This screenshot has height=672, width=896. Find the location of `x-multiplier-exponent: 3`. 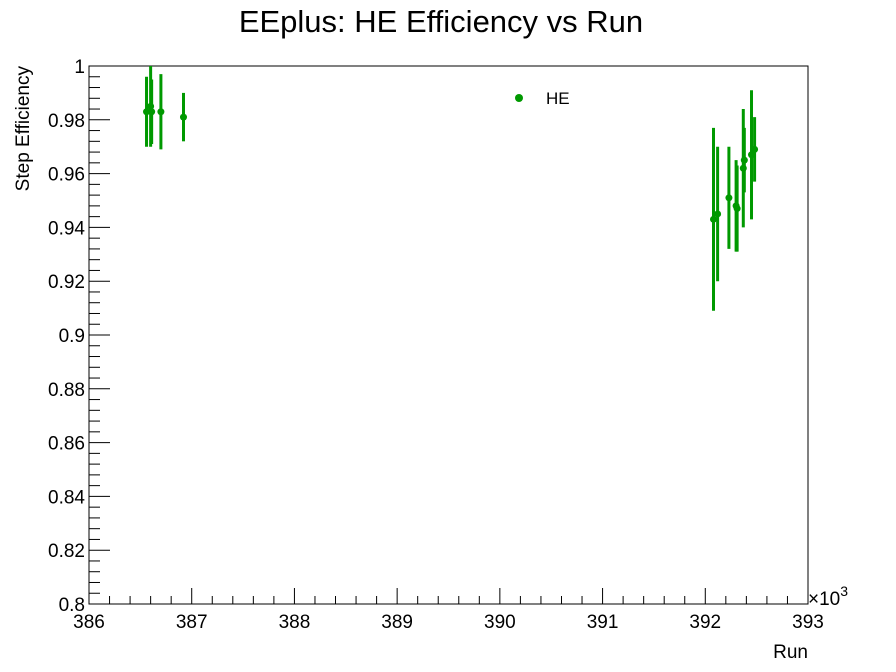

x-multiplier-exponent: 3 is located at coordinates (844, 591).